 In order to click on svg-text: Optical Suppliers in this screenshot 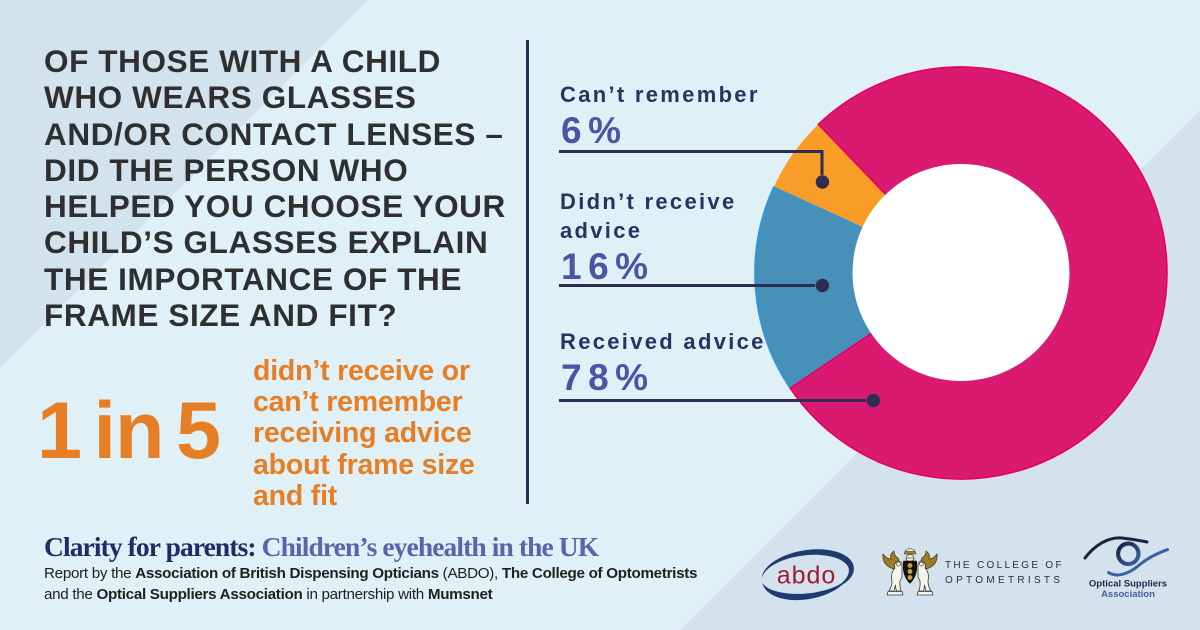, I will do `click(1128, 584)`.